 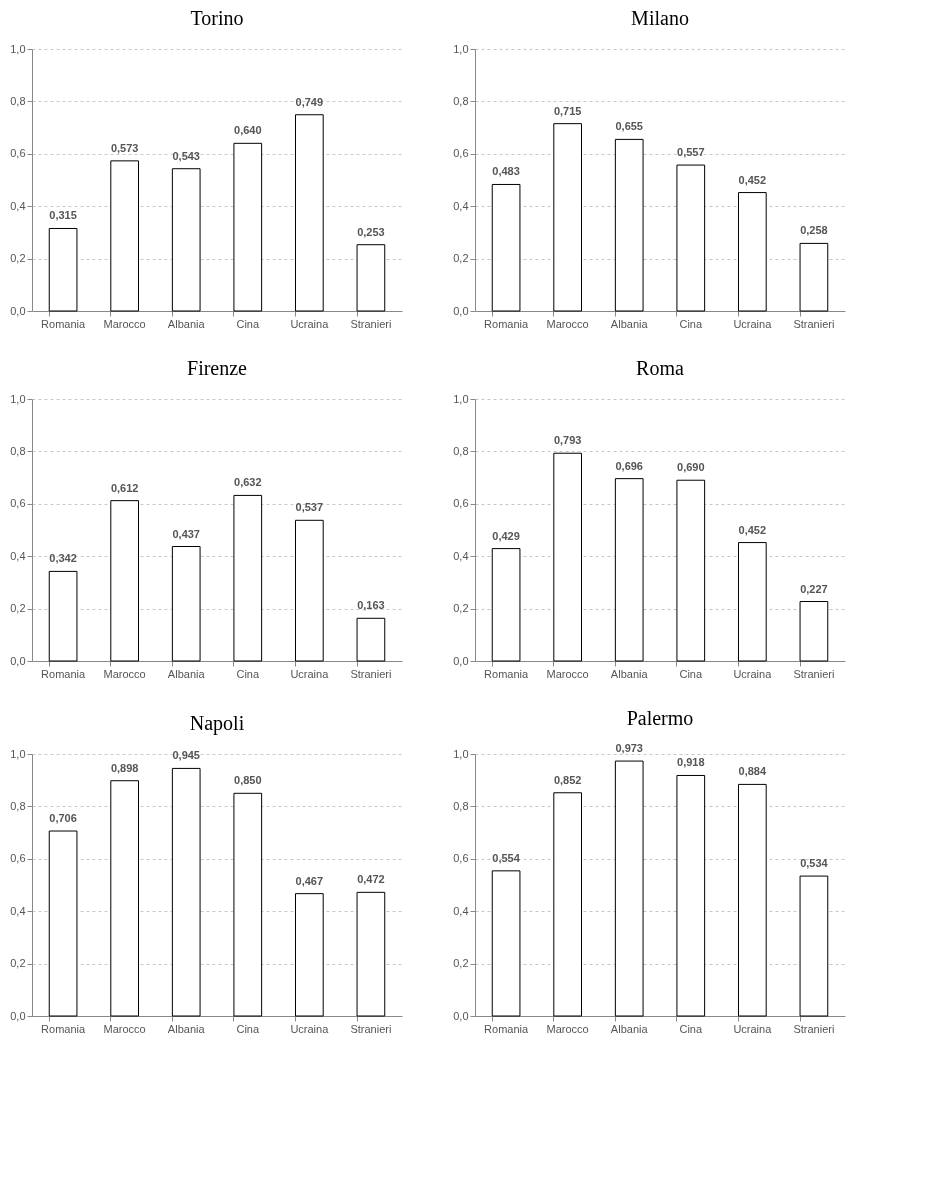 What do you see at coordinates (124, 487) in the screenshot?
I see `data-label: 0,612` at bounding box center [124, 487].